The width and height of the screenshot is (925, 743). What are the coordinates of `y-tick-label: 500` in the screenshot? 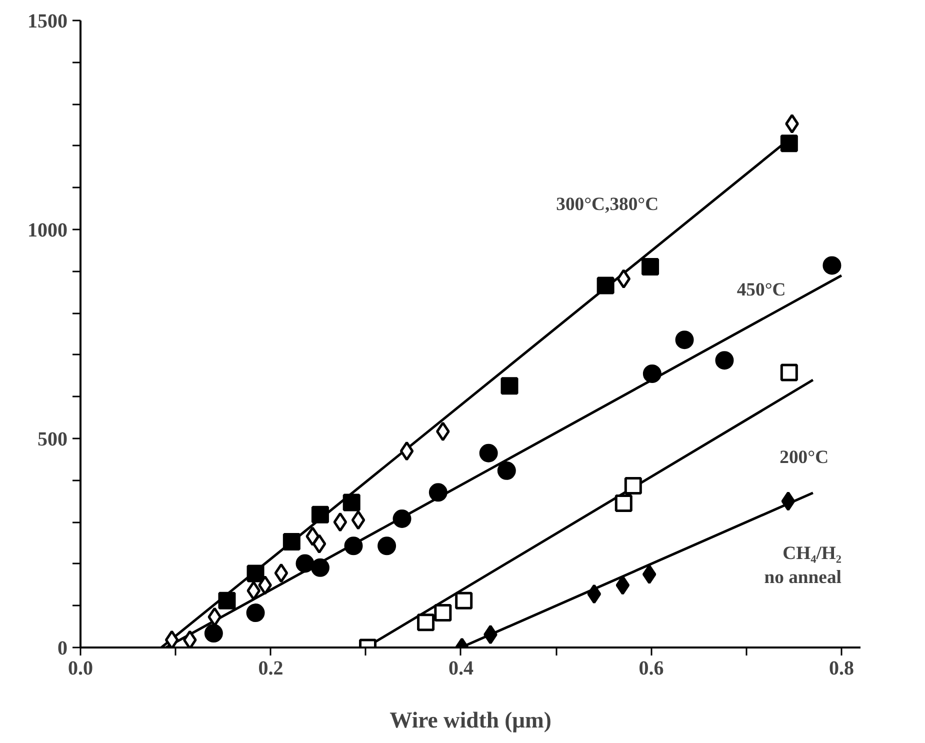 It's located at (53, 439).